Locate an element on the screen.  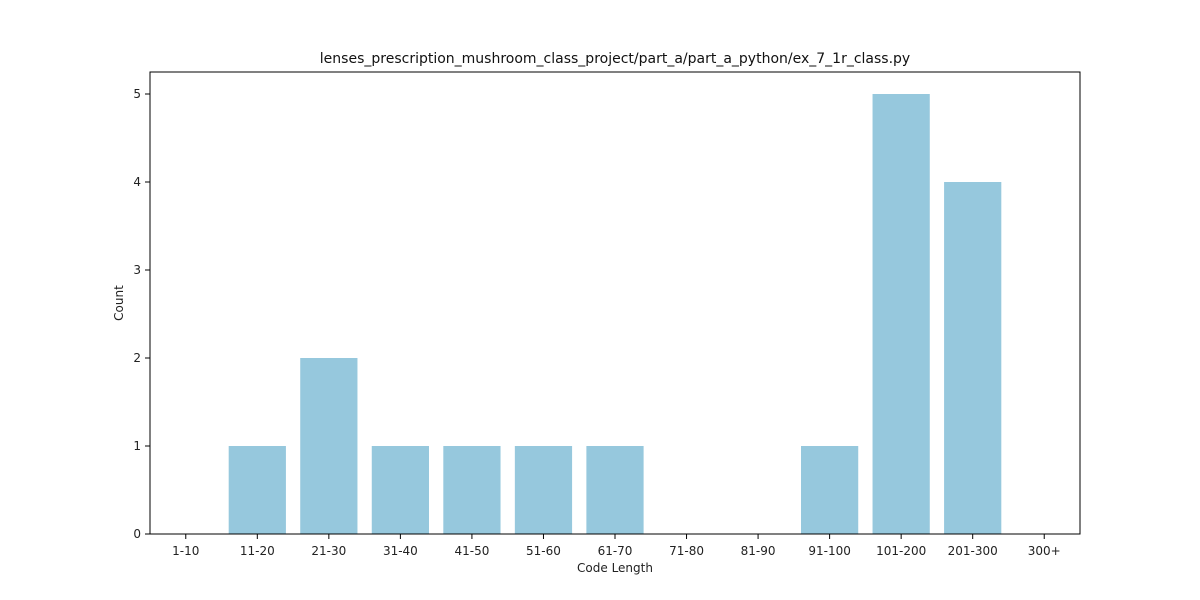
x-axis-label: Code Length is located at coordinates (615, 568).